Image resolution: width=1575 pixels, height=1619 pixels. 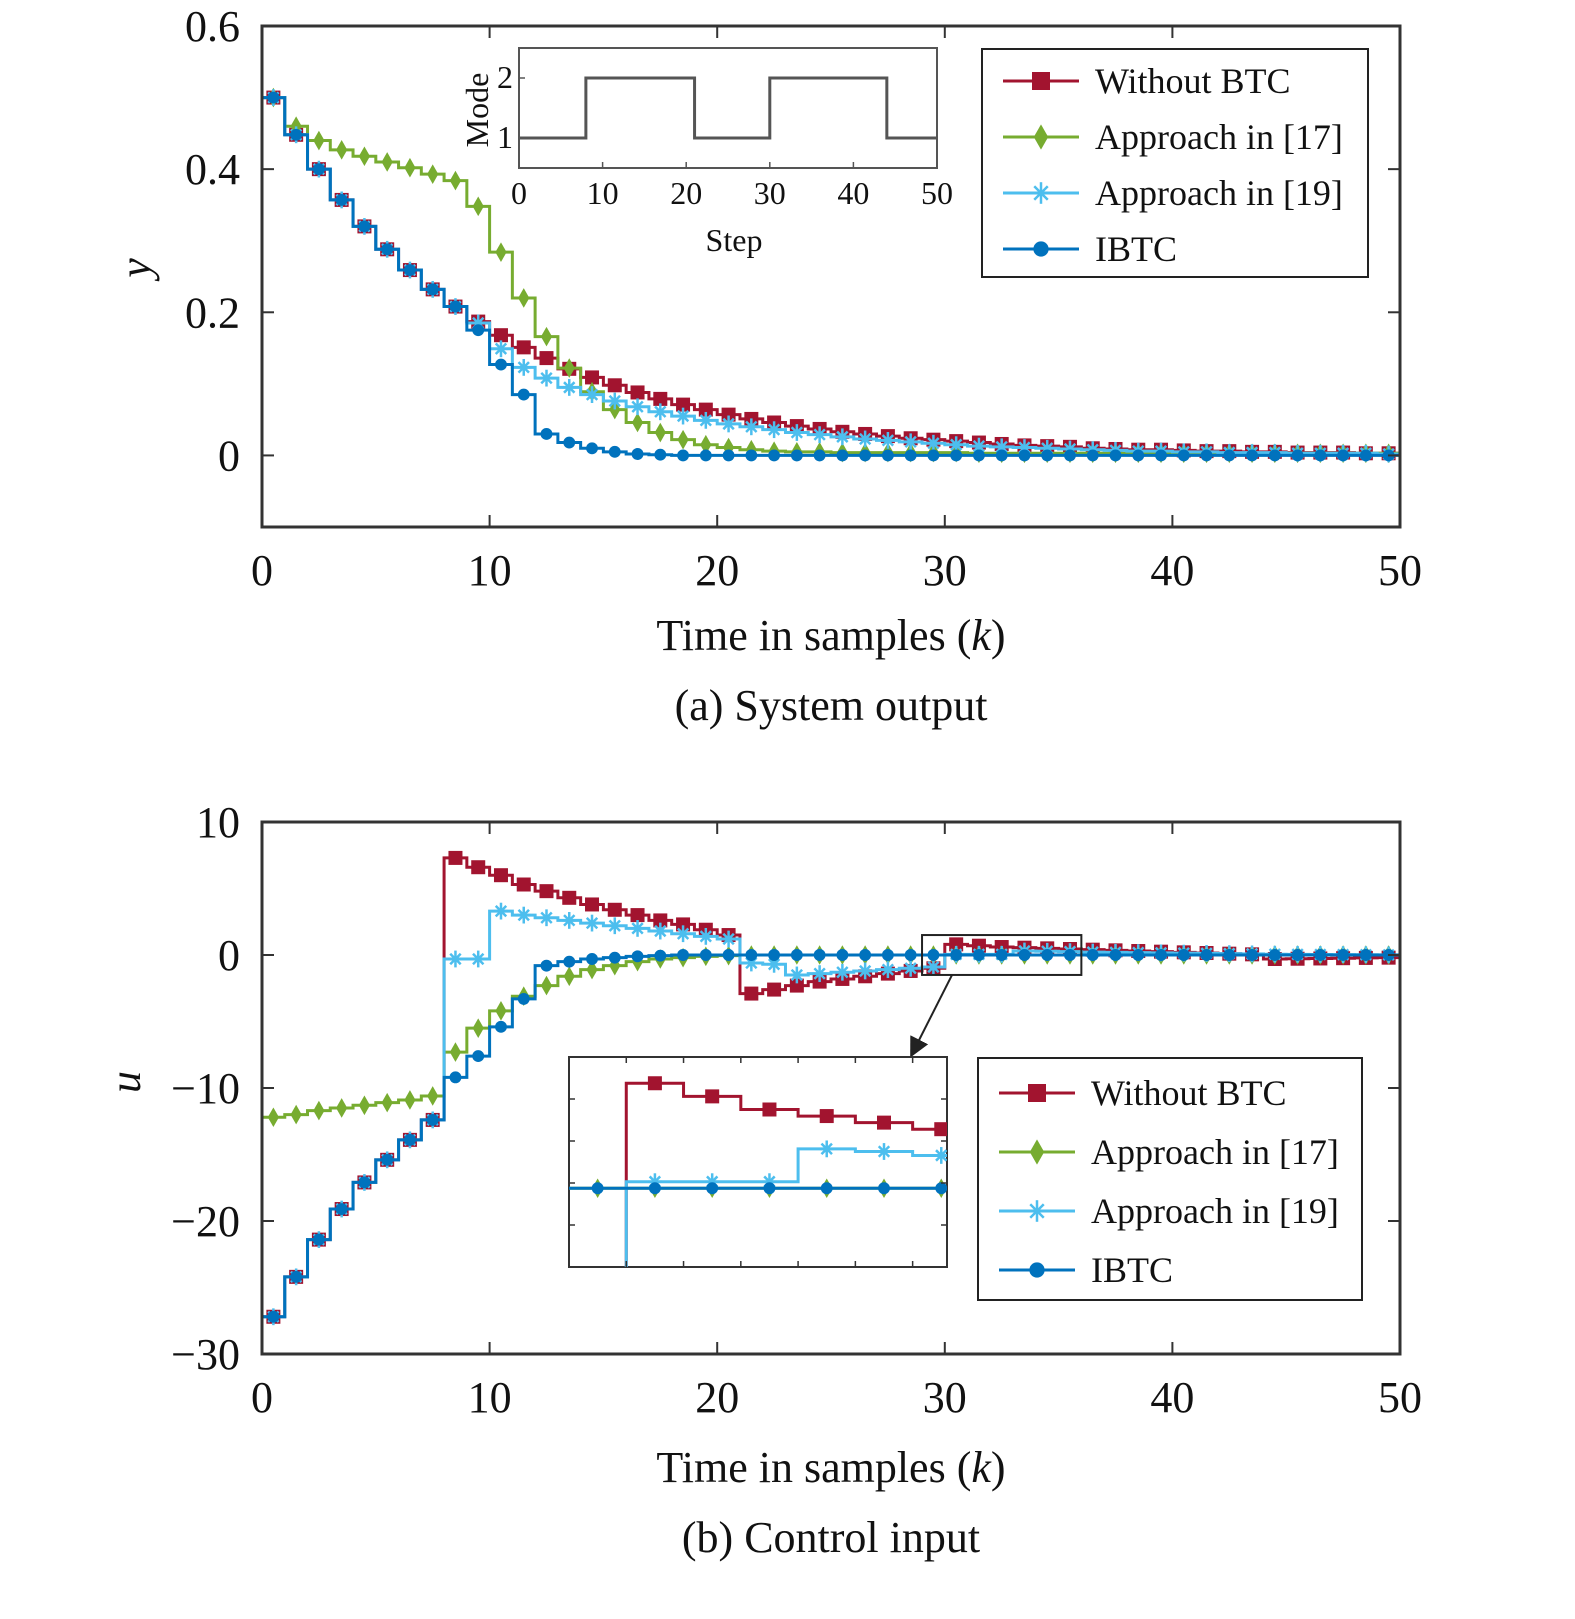 I want to click on mode-inset-y-label: Mode, so click(x=477, y=110).